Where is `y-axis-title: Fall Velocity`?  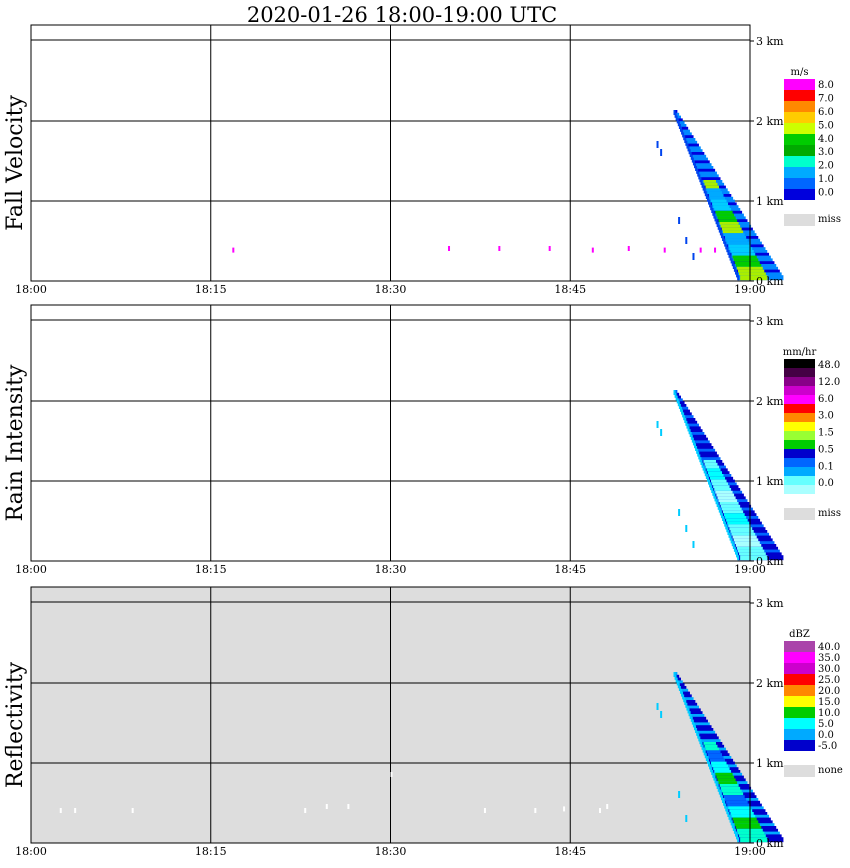 y-axis-title: Fall Velocity is located at coordinates (15, 163).